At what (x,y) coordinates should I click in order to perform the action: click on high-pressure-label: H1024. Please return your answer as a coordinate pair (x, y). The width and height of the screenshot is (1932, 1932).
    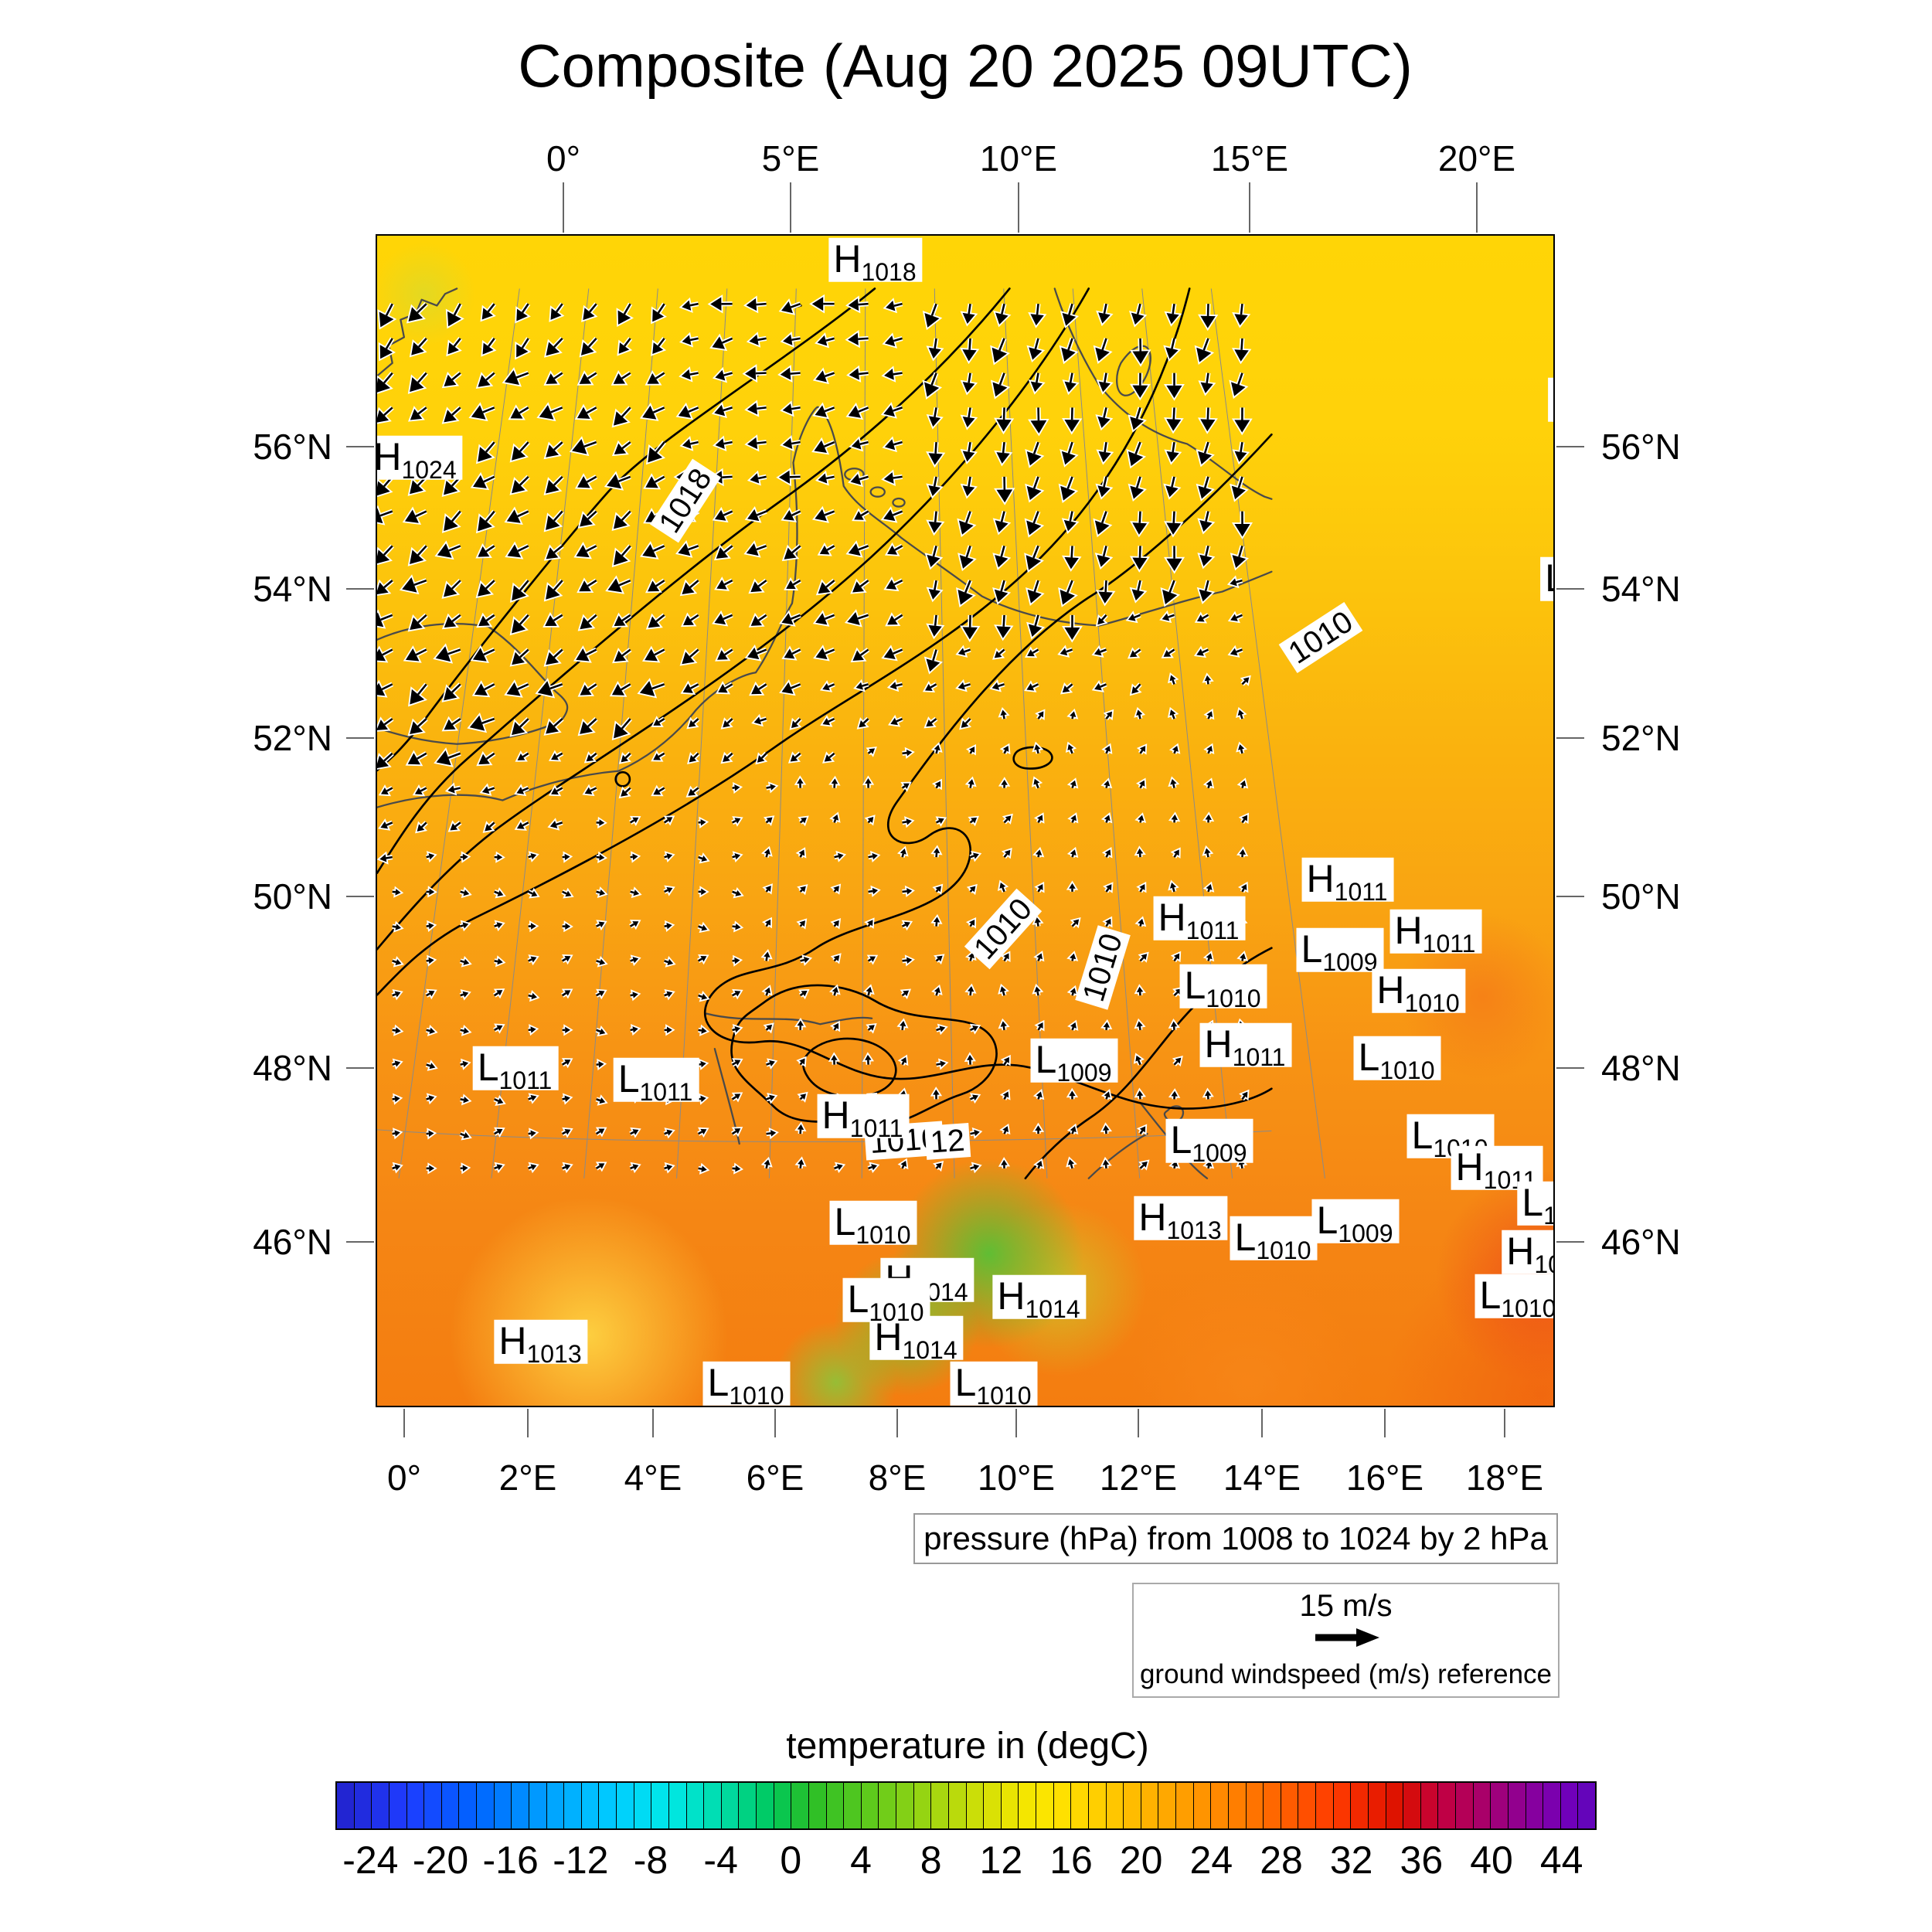
    Looking at the image, I should click on (420, 459).